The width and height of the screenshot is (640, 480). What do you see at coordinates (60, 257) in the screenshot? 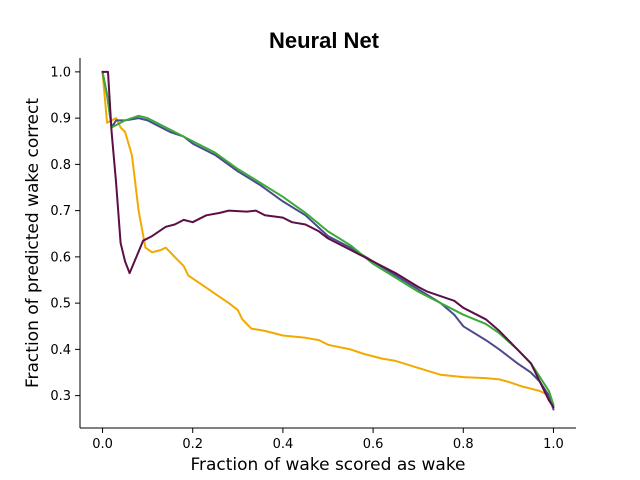
I see `y-tick-label: 0.6` at bounding box center [60, 257].